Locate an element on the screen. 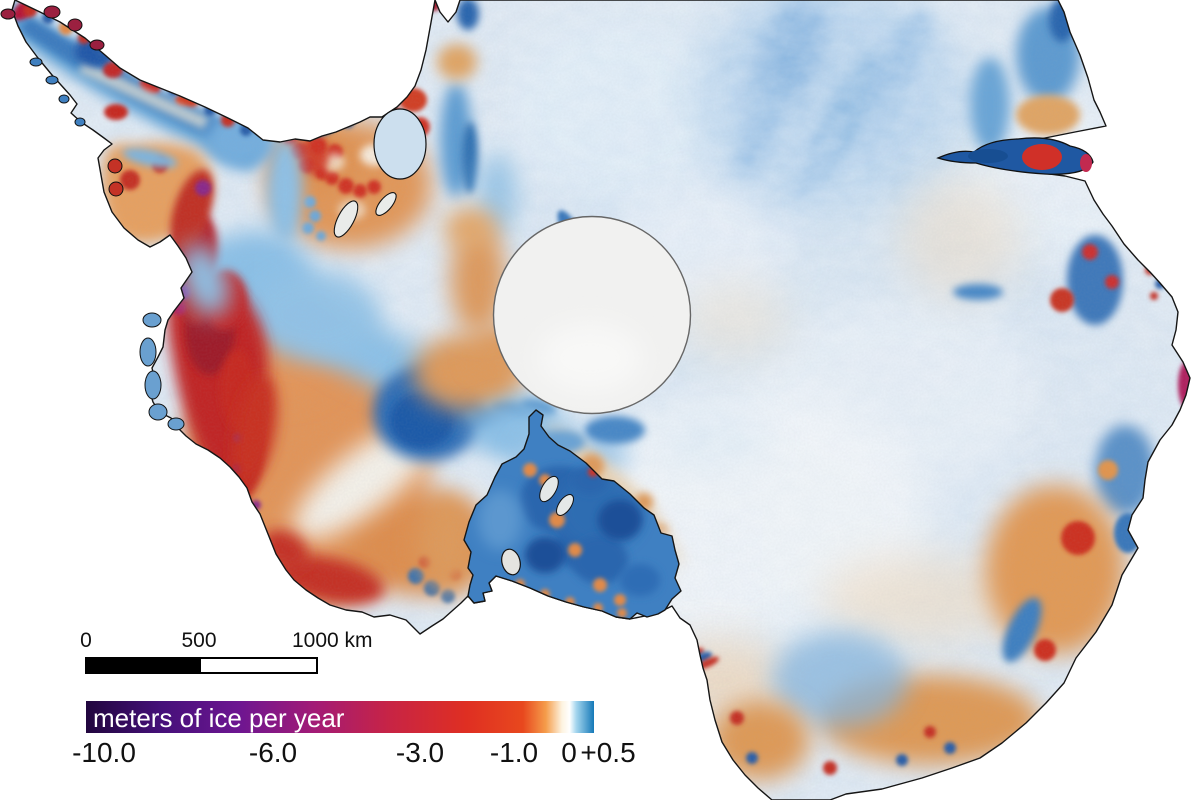 The width and height of the screenshot is (1200, 800). svg-text: -1.0 is located at coordinates (514, 752).